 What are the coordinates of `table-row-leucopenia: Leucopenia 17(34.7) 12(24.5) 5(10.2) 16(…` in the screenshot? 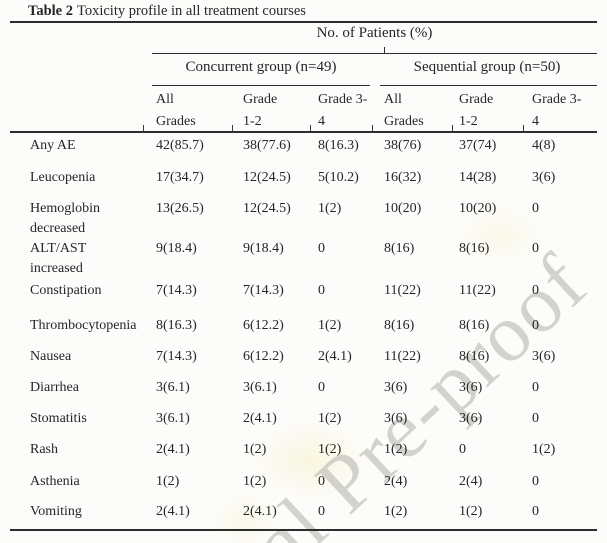 It's located at (313, 177).